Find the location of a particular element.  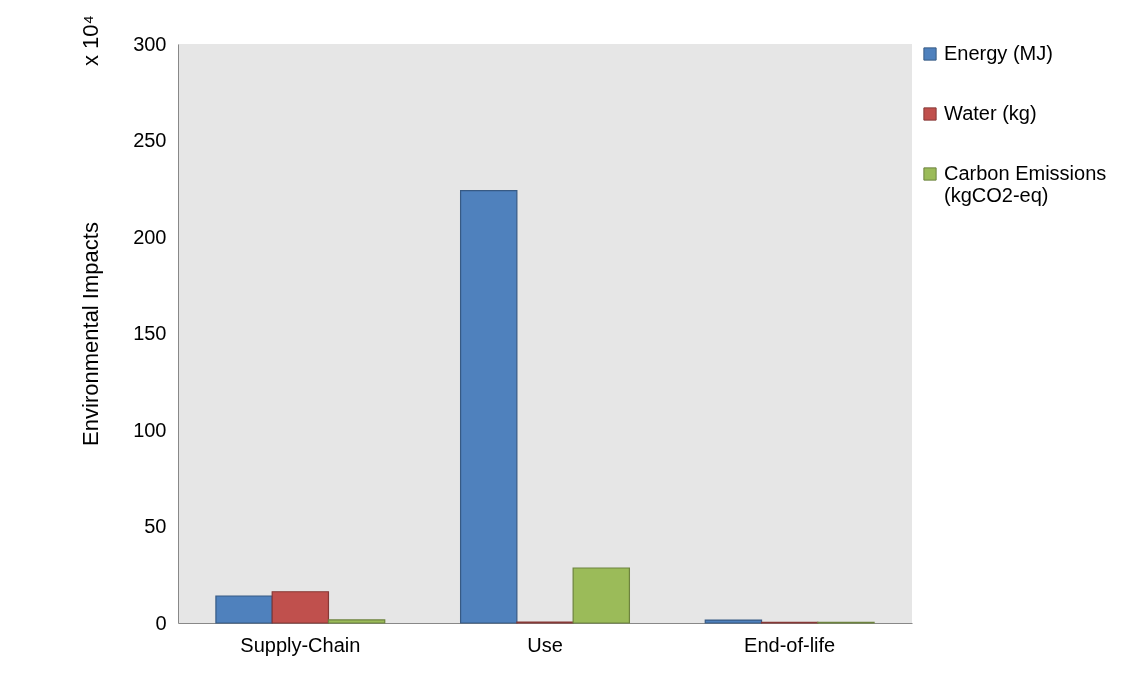

y-tick-label: 250 is located at coordinates (150, 140).